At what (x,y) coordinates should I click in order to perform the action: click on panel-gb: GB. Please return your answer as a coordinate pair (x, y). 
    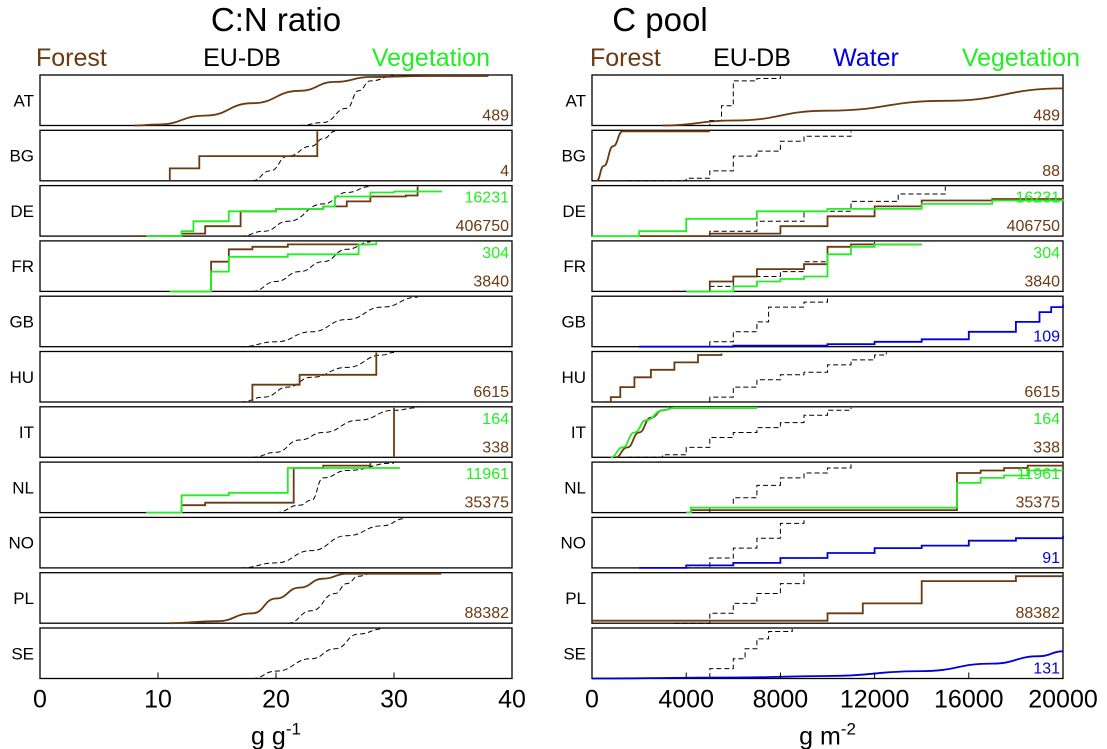
    Looking at the image, I should click on (261, 321).